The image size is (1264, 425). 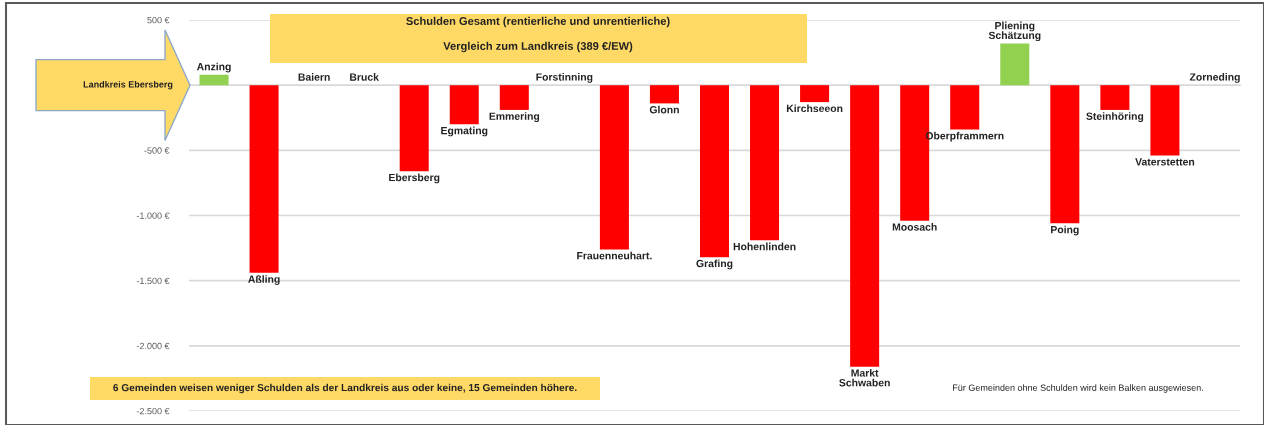 I want to click on x-tick-label: Emmering, so click(x=514, y=117).